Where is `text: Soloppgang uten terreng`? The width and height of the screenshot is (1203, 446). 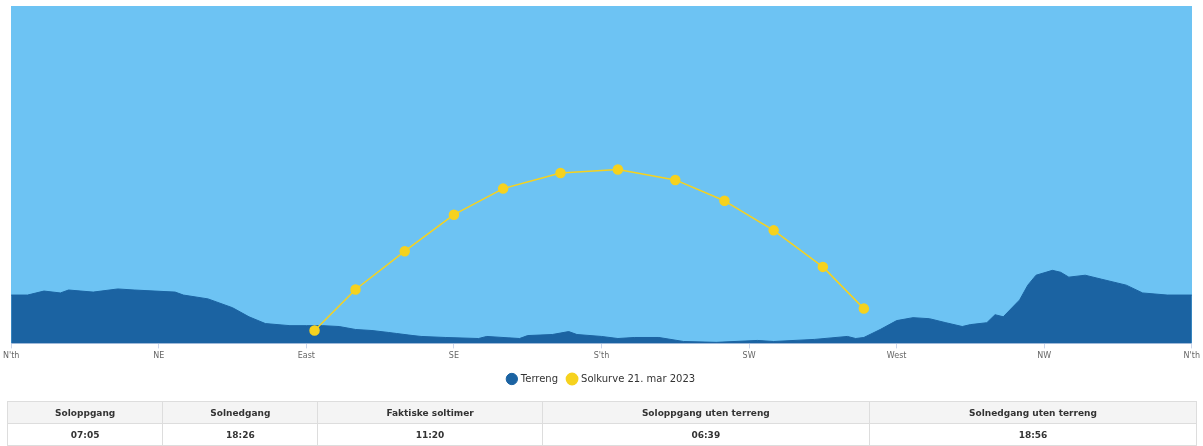 text: Soloppgang uten terreng is located at coordinates (706, 412).